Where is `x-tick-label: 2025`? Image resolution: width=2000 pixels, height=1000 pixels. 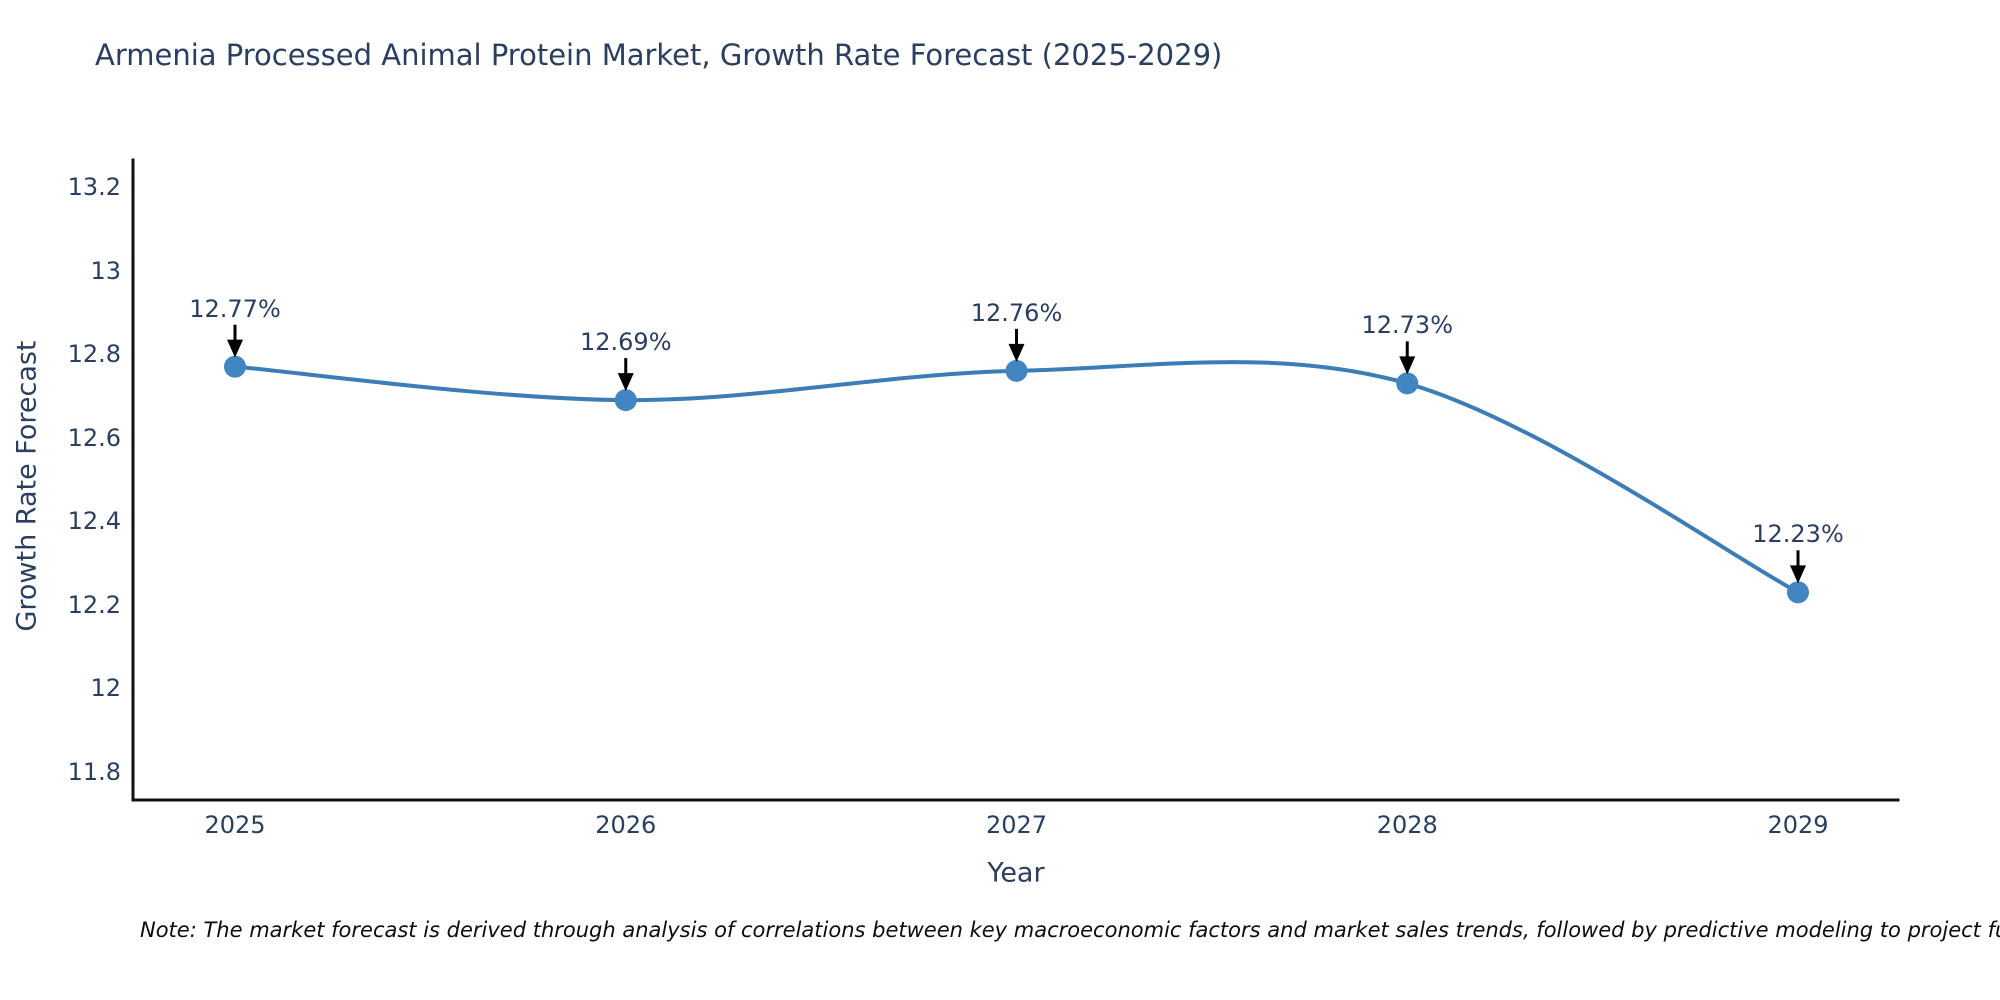
x-tick-label: 2025 is located at coordinates (235, 825).